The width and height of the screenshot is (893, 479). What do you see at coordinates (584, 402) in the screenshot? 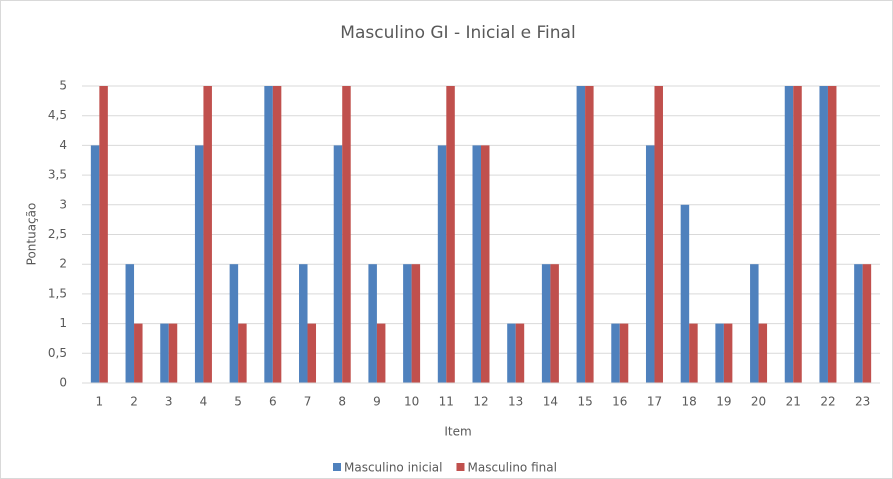
I see `x-tick-label: 15` at bounding box center [584, 402].